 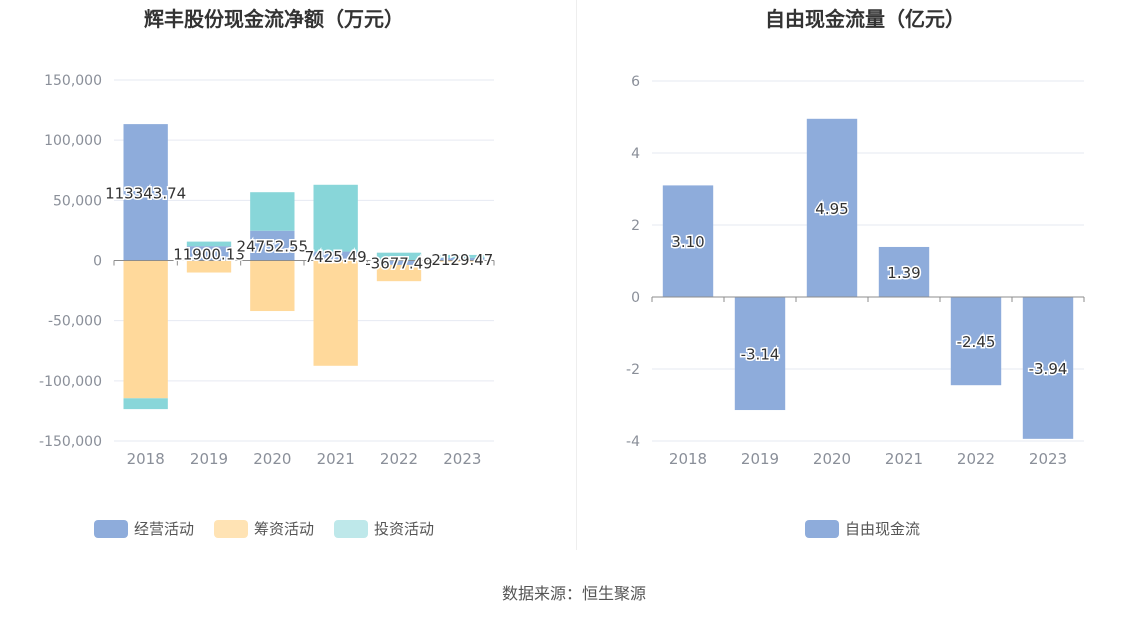 I want to click on bar-筹资活动-2022, so click(x=399, y=273).